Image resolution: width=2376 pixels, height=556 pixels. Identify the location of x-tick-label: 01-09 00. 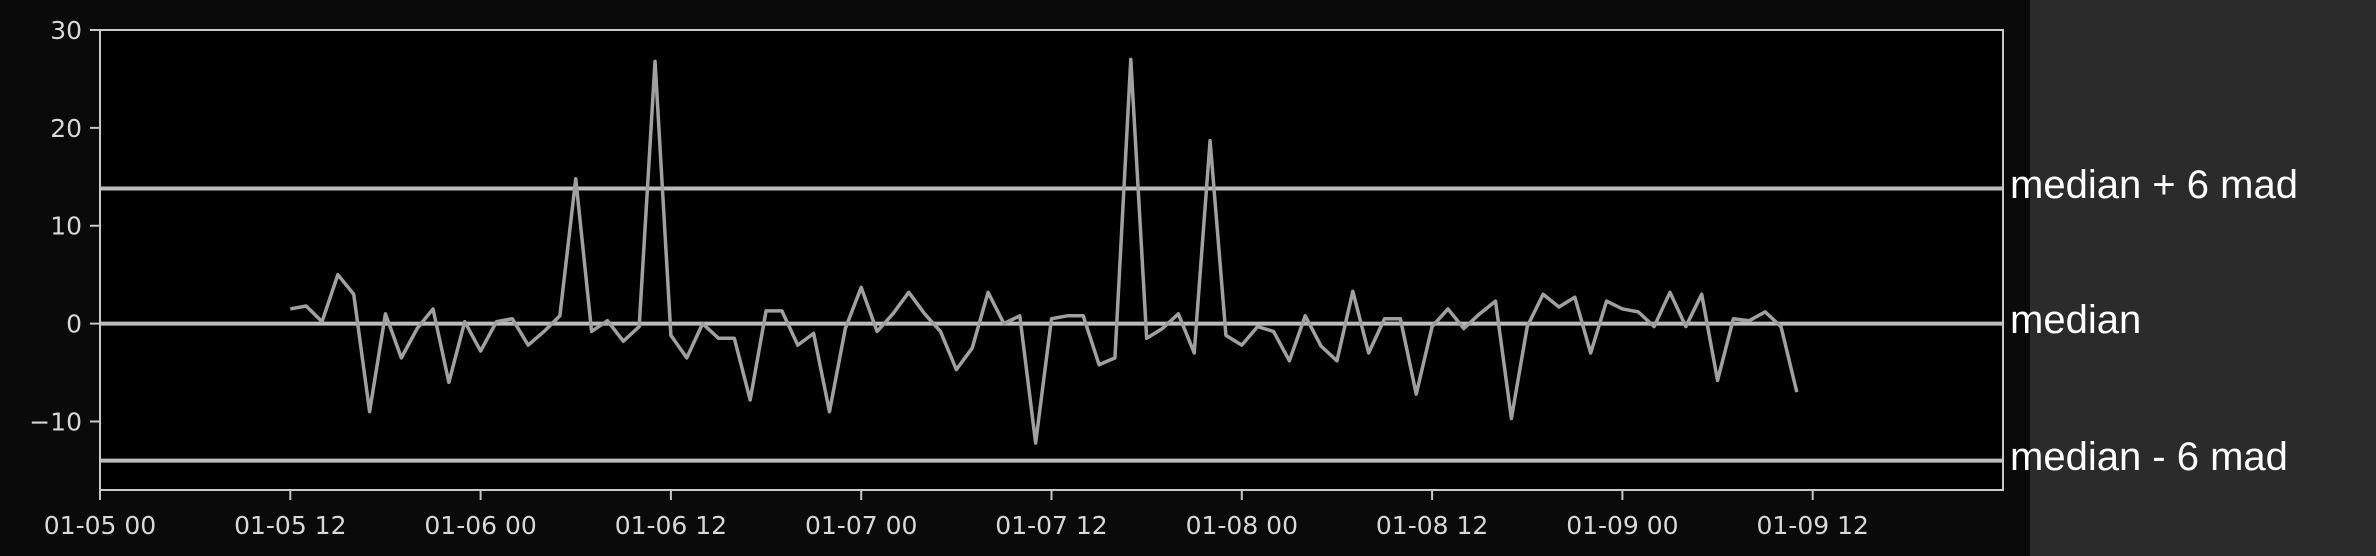
(1622, 525).